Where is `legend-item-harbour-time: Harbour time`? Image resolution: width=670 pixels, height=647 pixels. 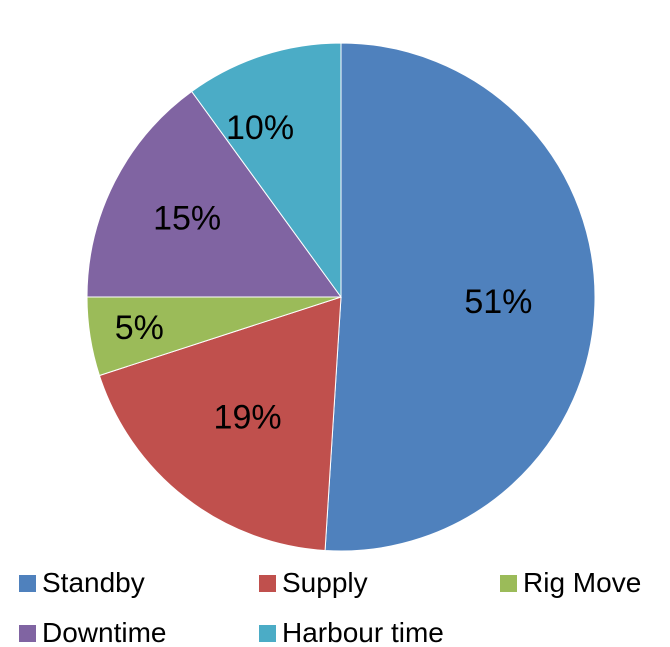
legend-item-harbour-time: Harbour time is located at coordinates (351, 630).